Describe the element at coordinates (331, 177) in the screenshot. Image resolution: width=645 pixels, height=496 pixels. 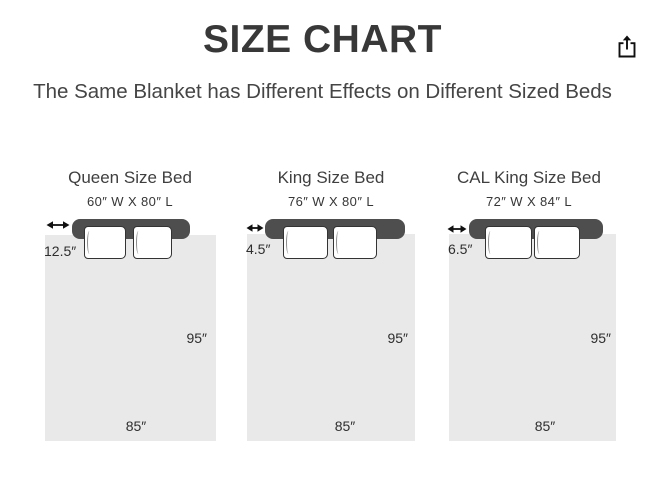
I see `bed-name: King Size Bed` at that location.